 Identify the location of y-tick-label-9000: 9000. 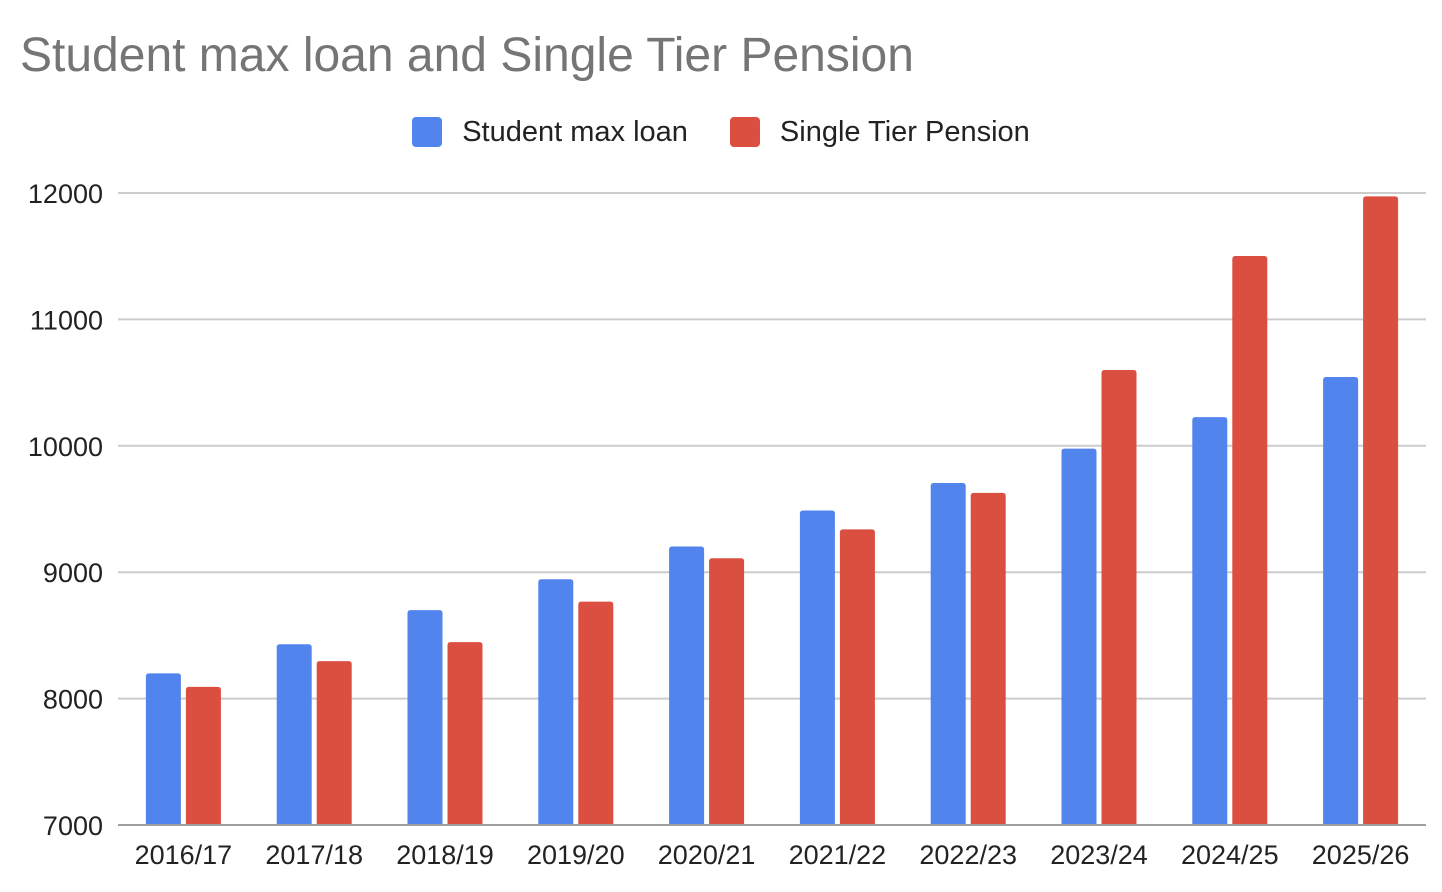
(73, 573).